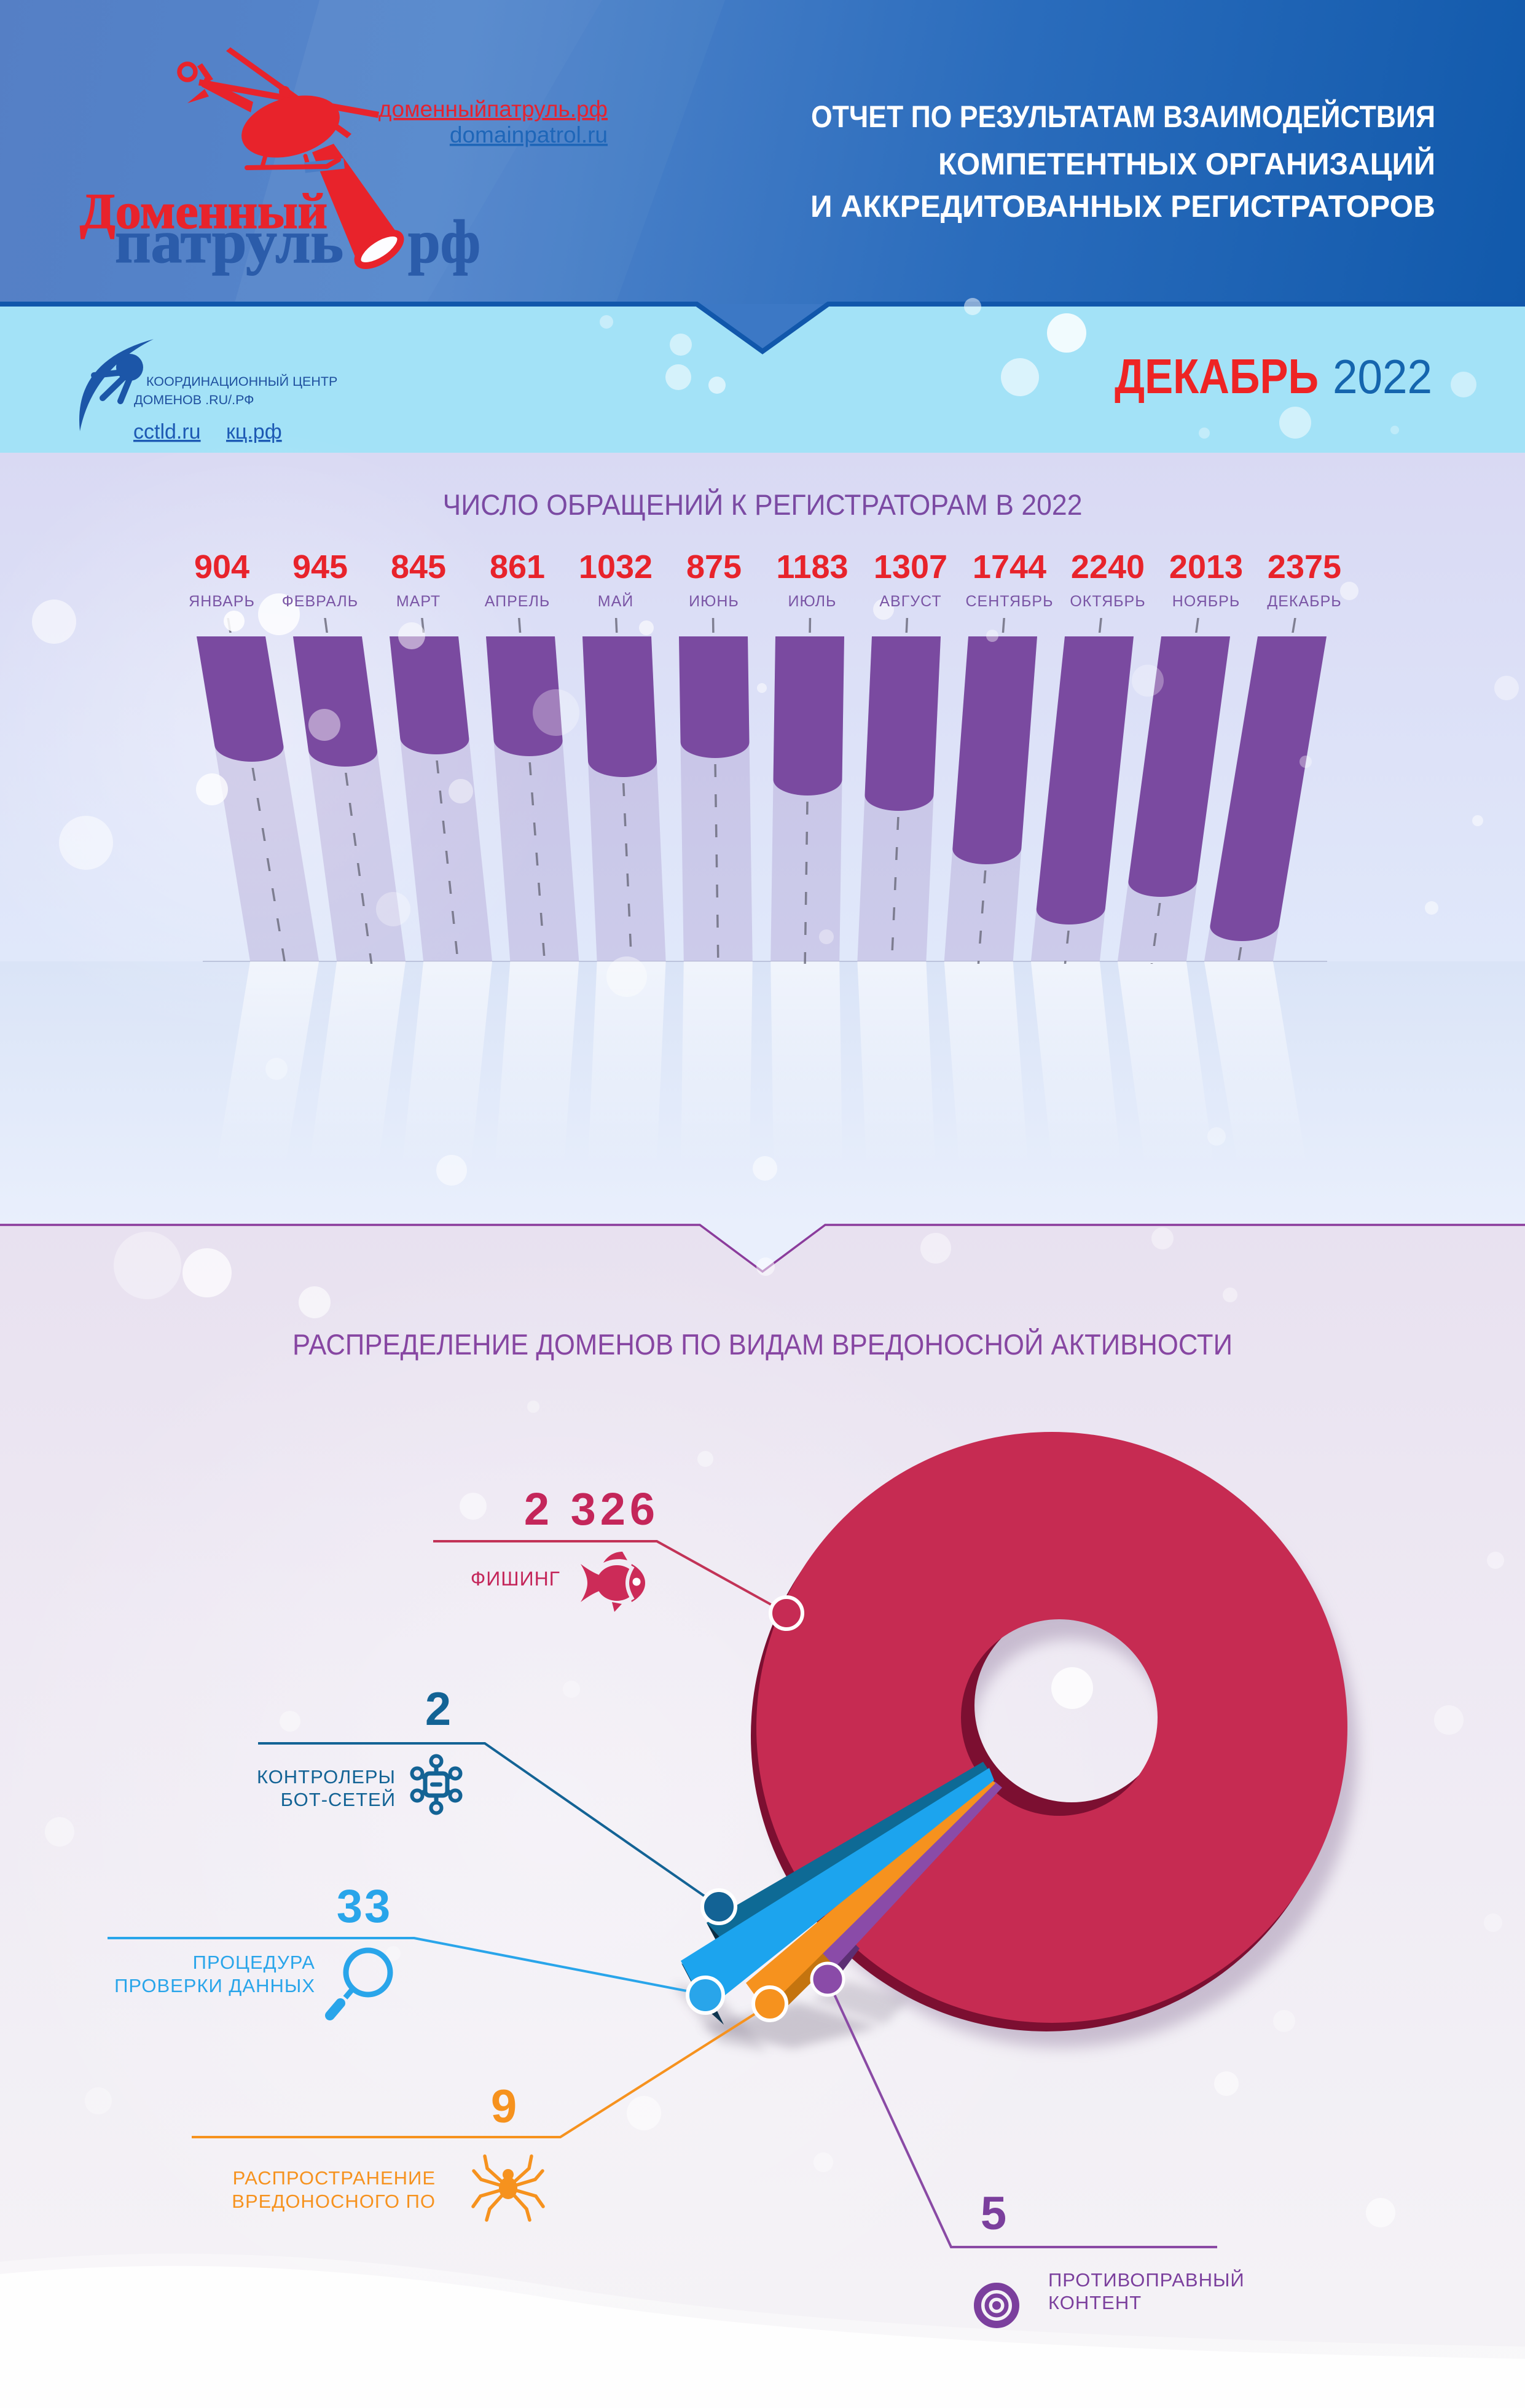 The height and width of the screenshot is (2408, 1525). Describe the element at coordinates (365, 1906) in the screenshot. I see `svg-text: 33` at that location.